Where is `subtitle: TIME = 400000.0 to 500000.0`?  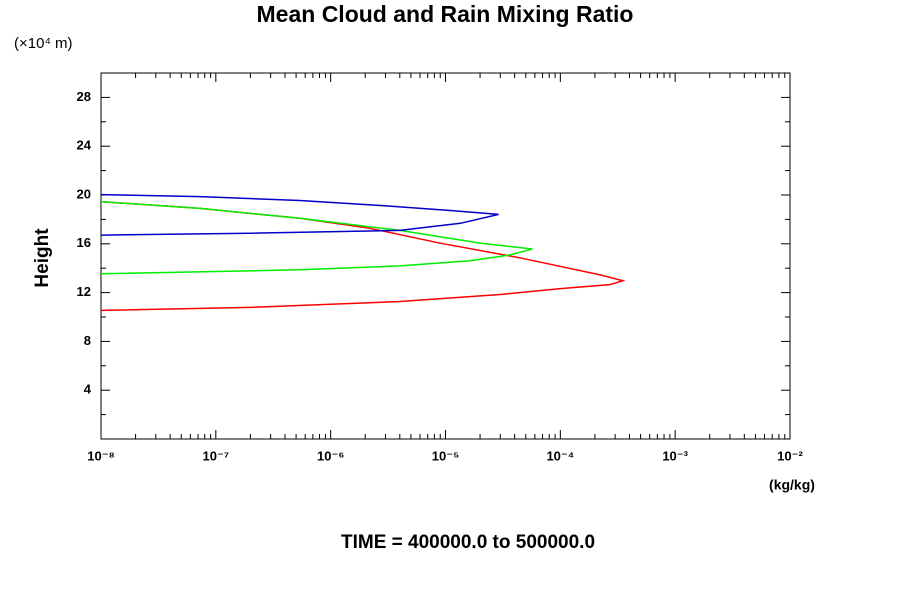
subtitle: TIME = 400000.0 to 500000.0 is located at coordinates (468, 542).